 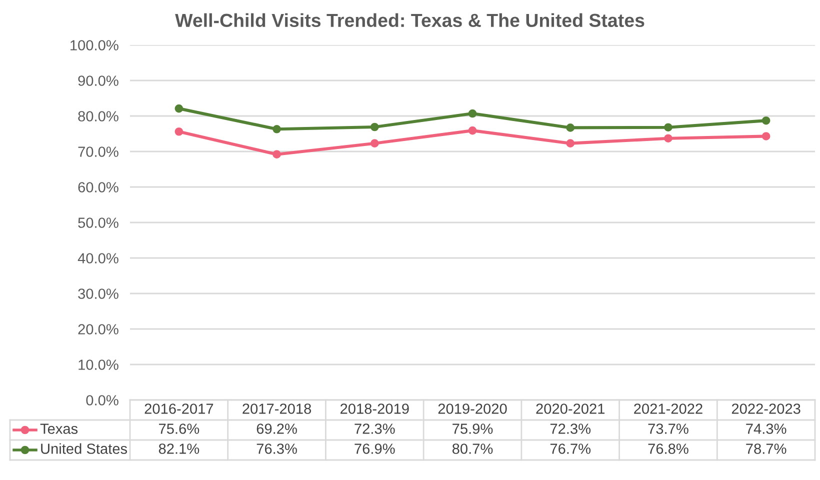 I want to click on x-tick-label: 2021-2022, so click(x=668, y=409).